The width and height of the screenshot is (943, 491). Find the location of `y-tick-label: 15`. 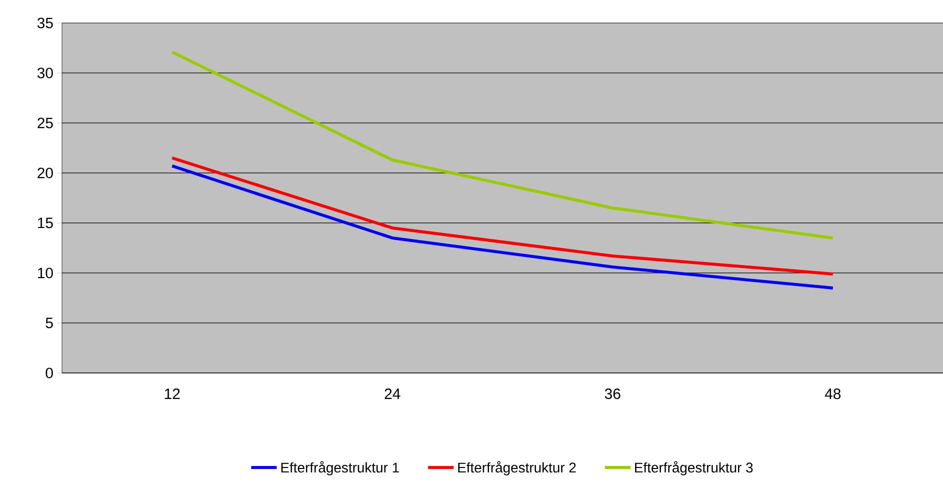

y-tick-label: 15 is located at coordinates (45, 223).